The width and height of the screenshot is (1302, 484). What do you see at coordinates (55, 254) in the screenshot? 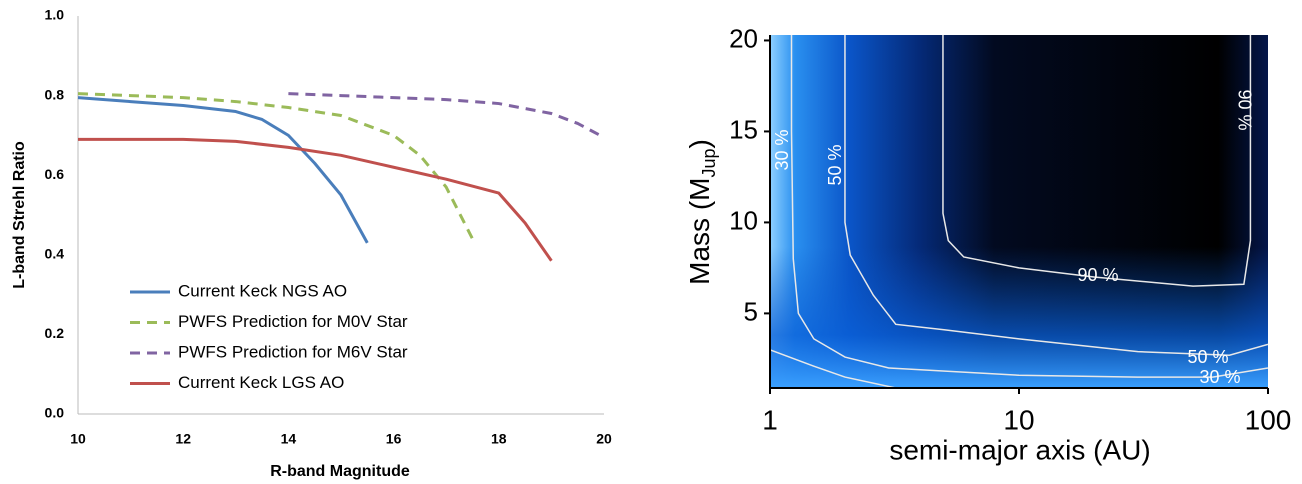
I see `y-tick-label: 0.4` at bounding box center [55, 254].